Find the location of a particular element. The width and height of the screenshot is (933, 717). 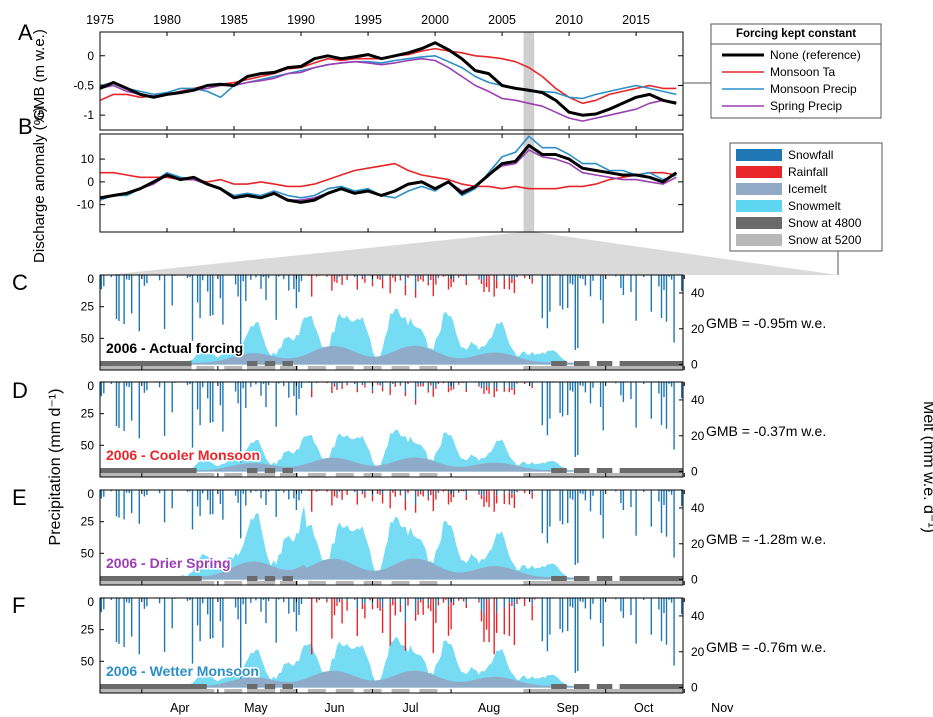

scenario-gmb-cooler: GMB = -0.37m w.e. is located at coordinates (766, 431).